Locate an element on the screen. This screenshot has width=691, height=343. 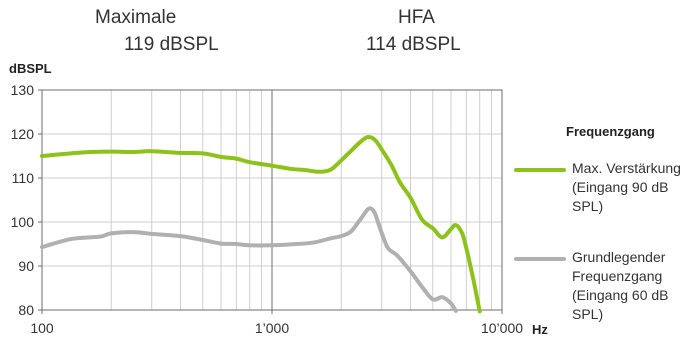
x-axis-unit: Hz is located at coordinates (540, 329).